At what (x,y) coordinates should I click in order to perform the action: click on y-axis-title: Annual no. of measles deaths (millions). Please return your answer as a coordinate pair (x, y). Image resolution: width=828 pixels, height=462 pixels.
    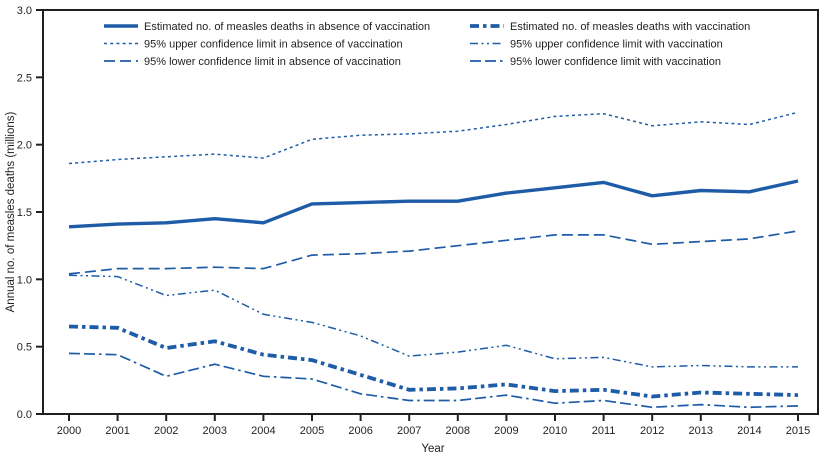
    Looking at the image, I should click on (11, 211).